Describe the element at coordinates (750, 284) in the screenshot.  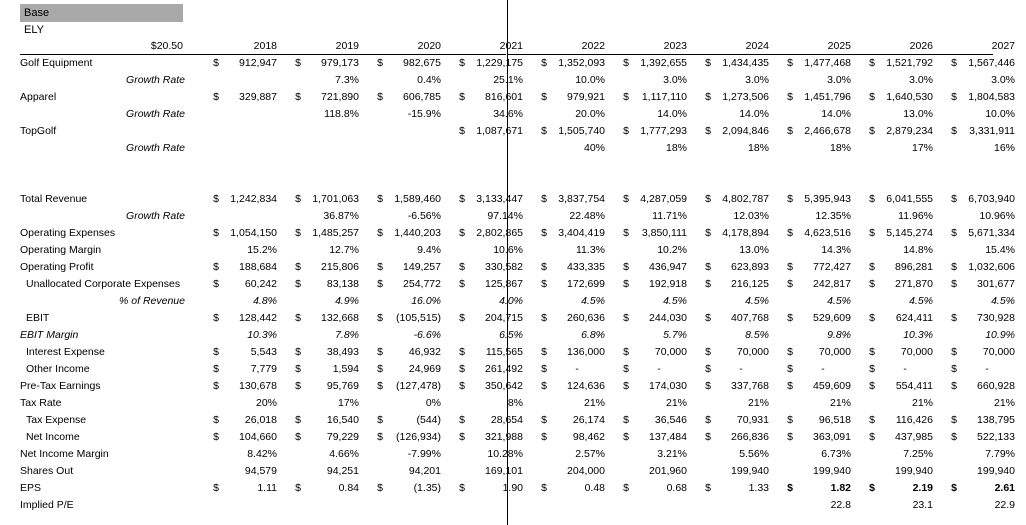
I see `value-cell: 216,125` at that location.